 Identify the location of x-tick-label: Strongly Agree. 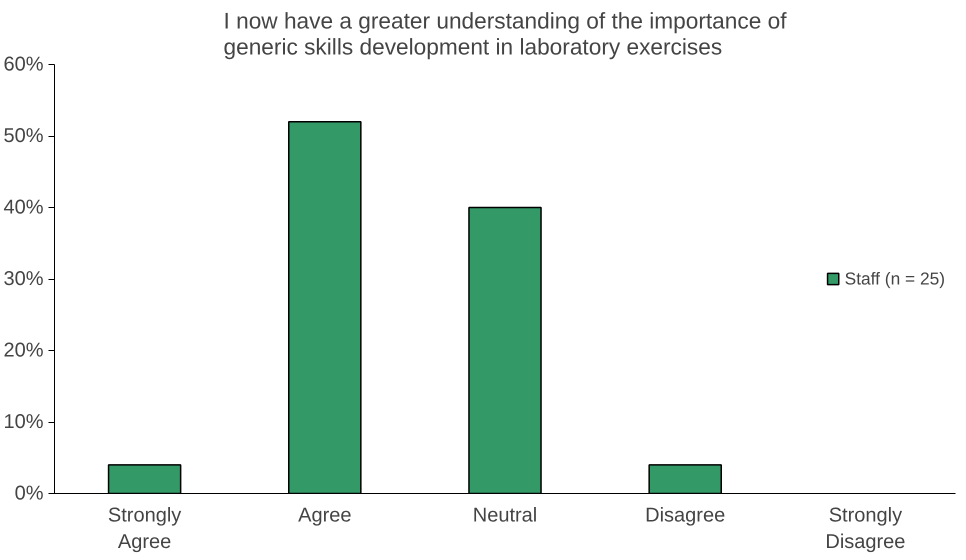
(145, 528).